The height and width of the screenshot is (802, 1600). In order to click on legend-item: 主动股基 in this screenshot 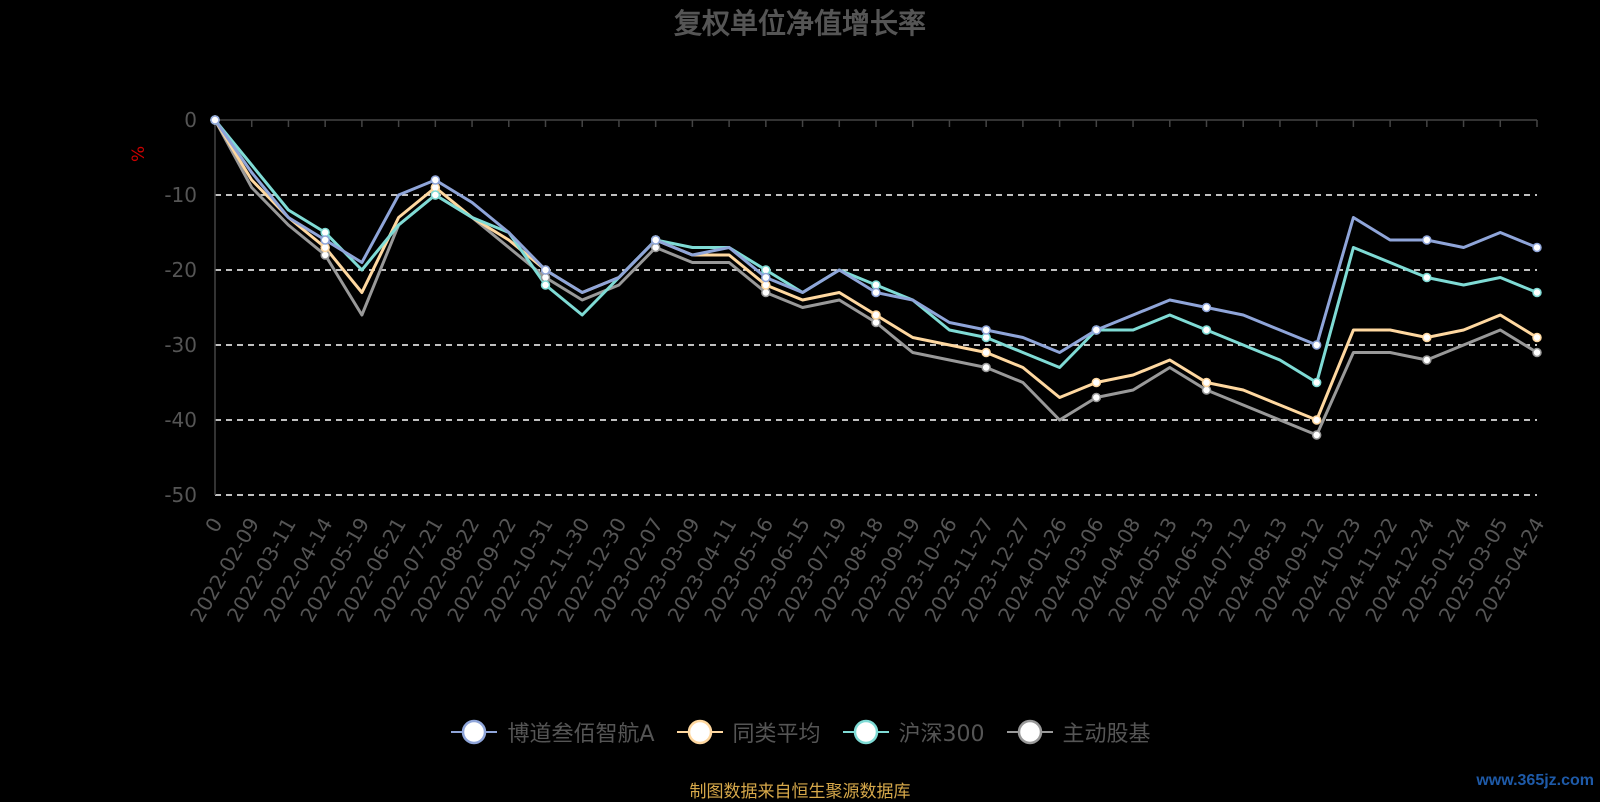, I will do `click(1078, 732)`.